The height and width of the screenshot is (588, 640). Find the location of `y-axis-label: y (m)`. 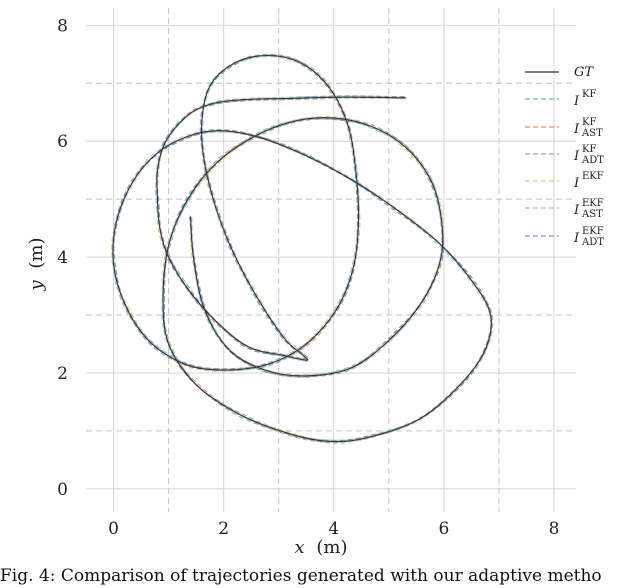

y-axis-label: y (m) is located at coordinates (36, 264).